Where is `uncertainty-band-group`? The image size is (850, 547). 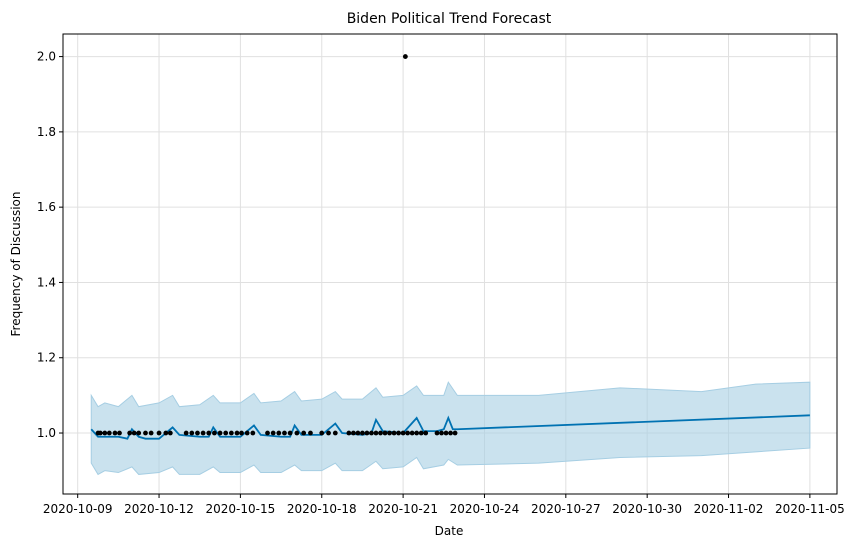
uncertainty-band-group is located at coordinates (450, 428).